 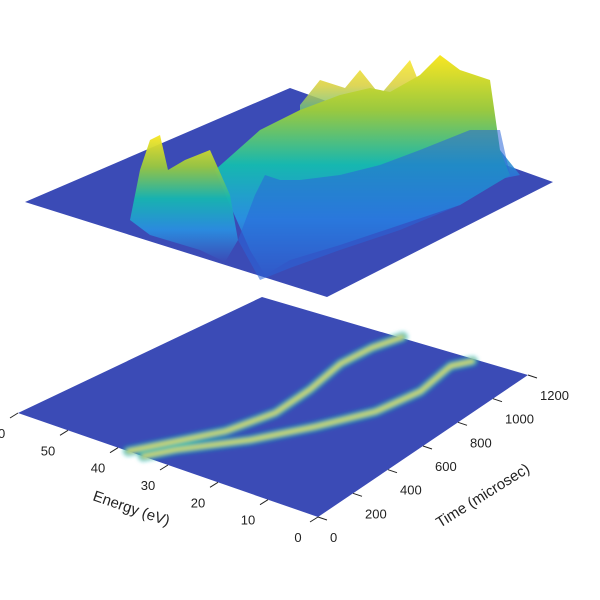 I want to click on heatmap-bands, so click(x=300, y=396).